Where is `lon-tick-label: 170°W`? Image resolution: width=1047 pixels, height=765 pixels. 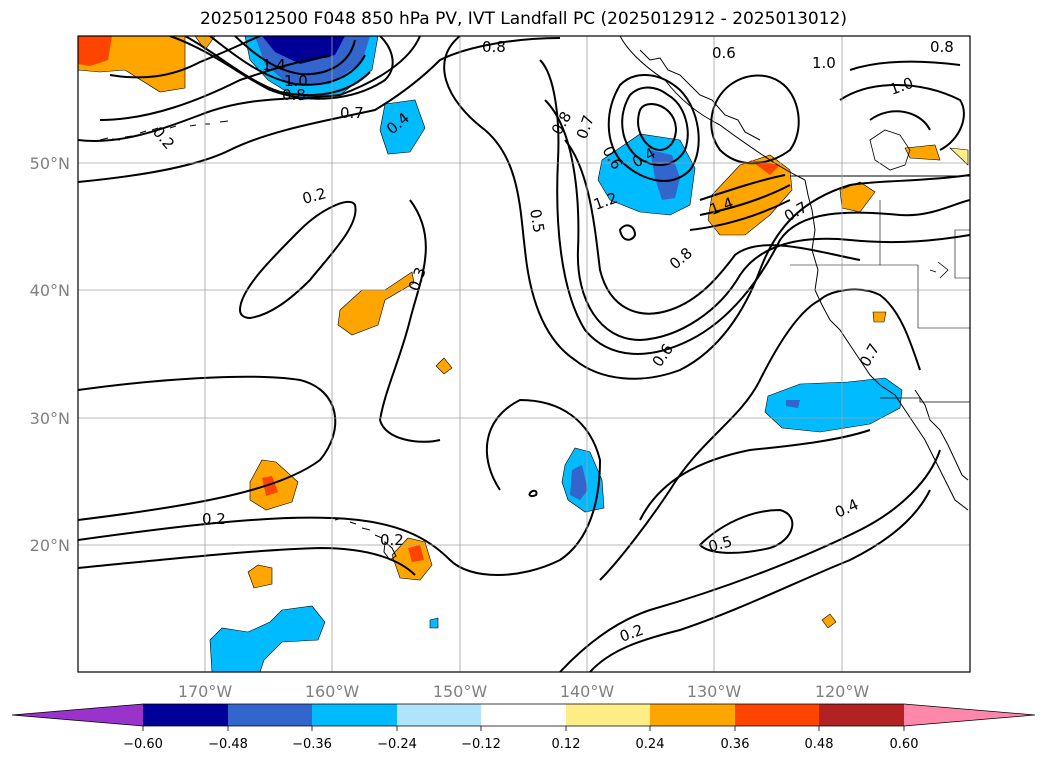 lon-tick-label: 170°W is located at coordinates (205, 691).